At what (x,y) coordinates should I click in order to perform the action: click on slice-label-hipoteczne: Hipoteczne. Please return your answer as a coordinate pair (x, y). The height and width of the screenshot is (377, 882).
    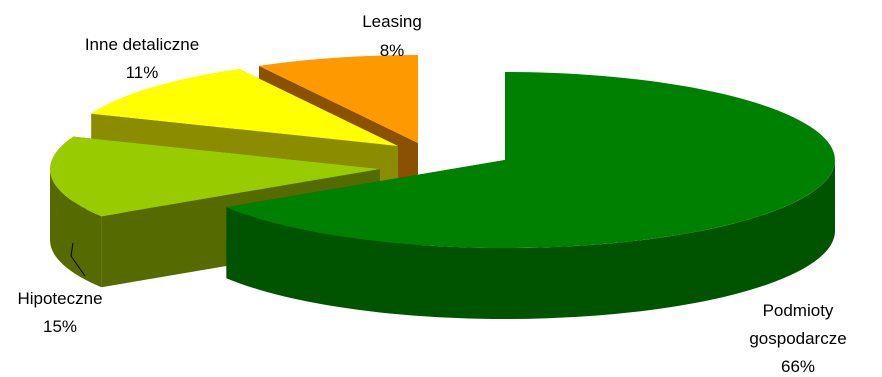
    Looking at the image, I should click on (59, 298).